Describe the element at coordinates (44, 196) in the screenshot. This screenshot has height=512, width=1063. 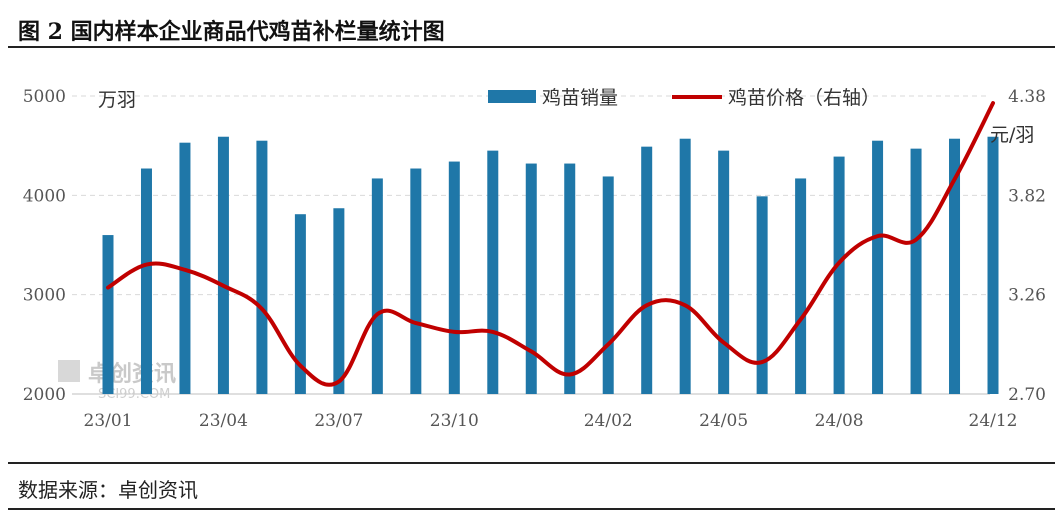
I see `left-tick-label: 4000` at that location.